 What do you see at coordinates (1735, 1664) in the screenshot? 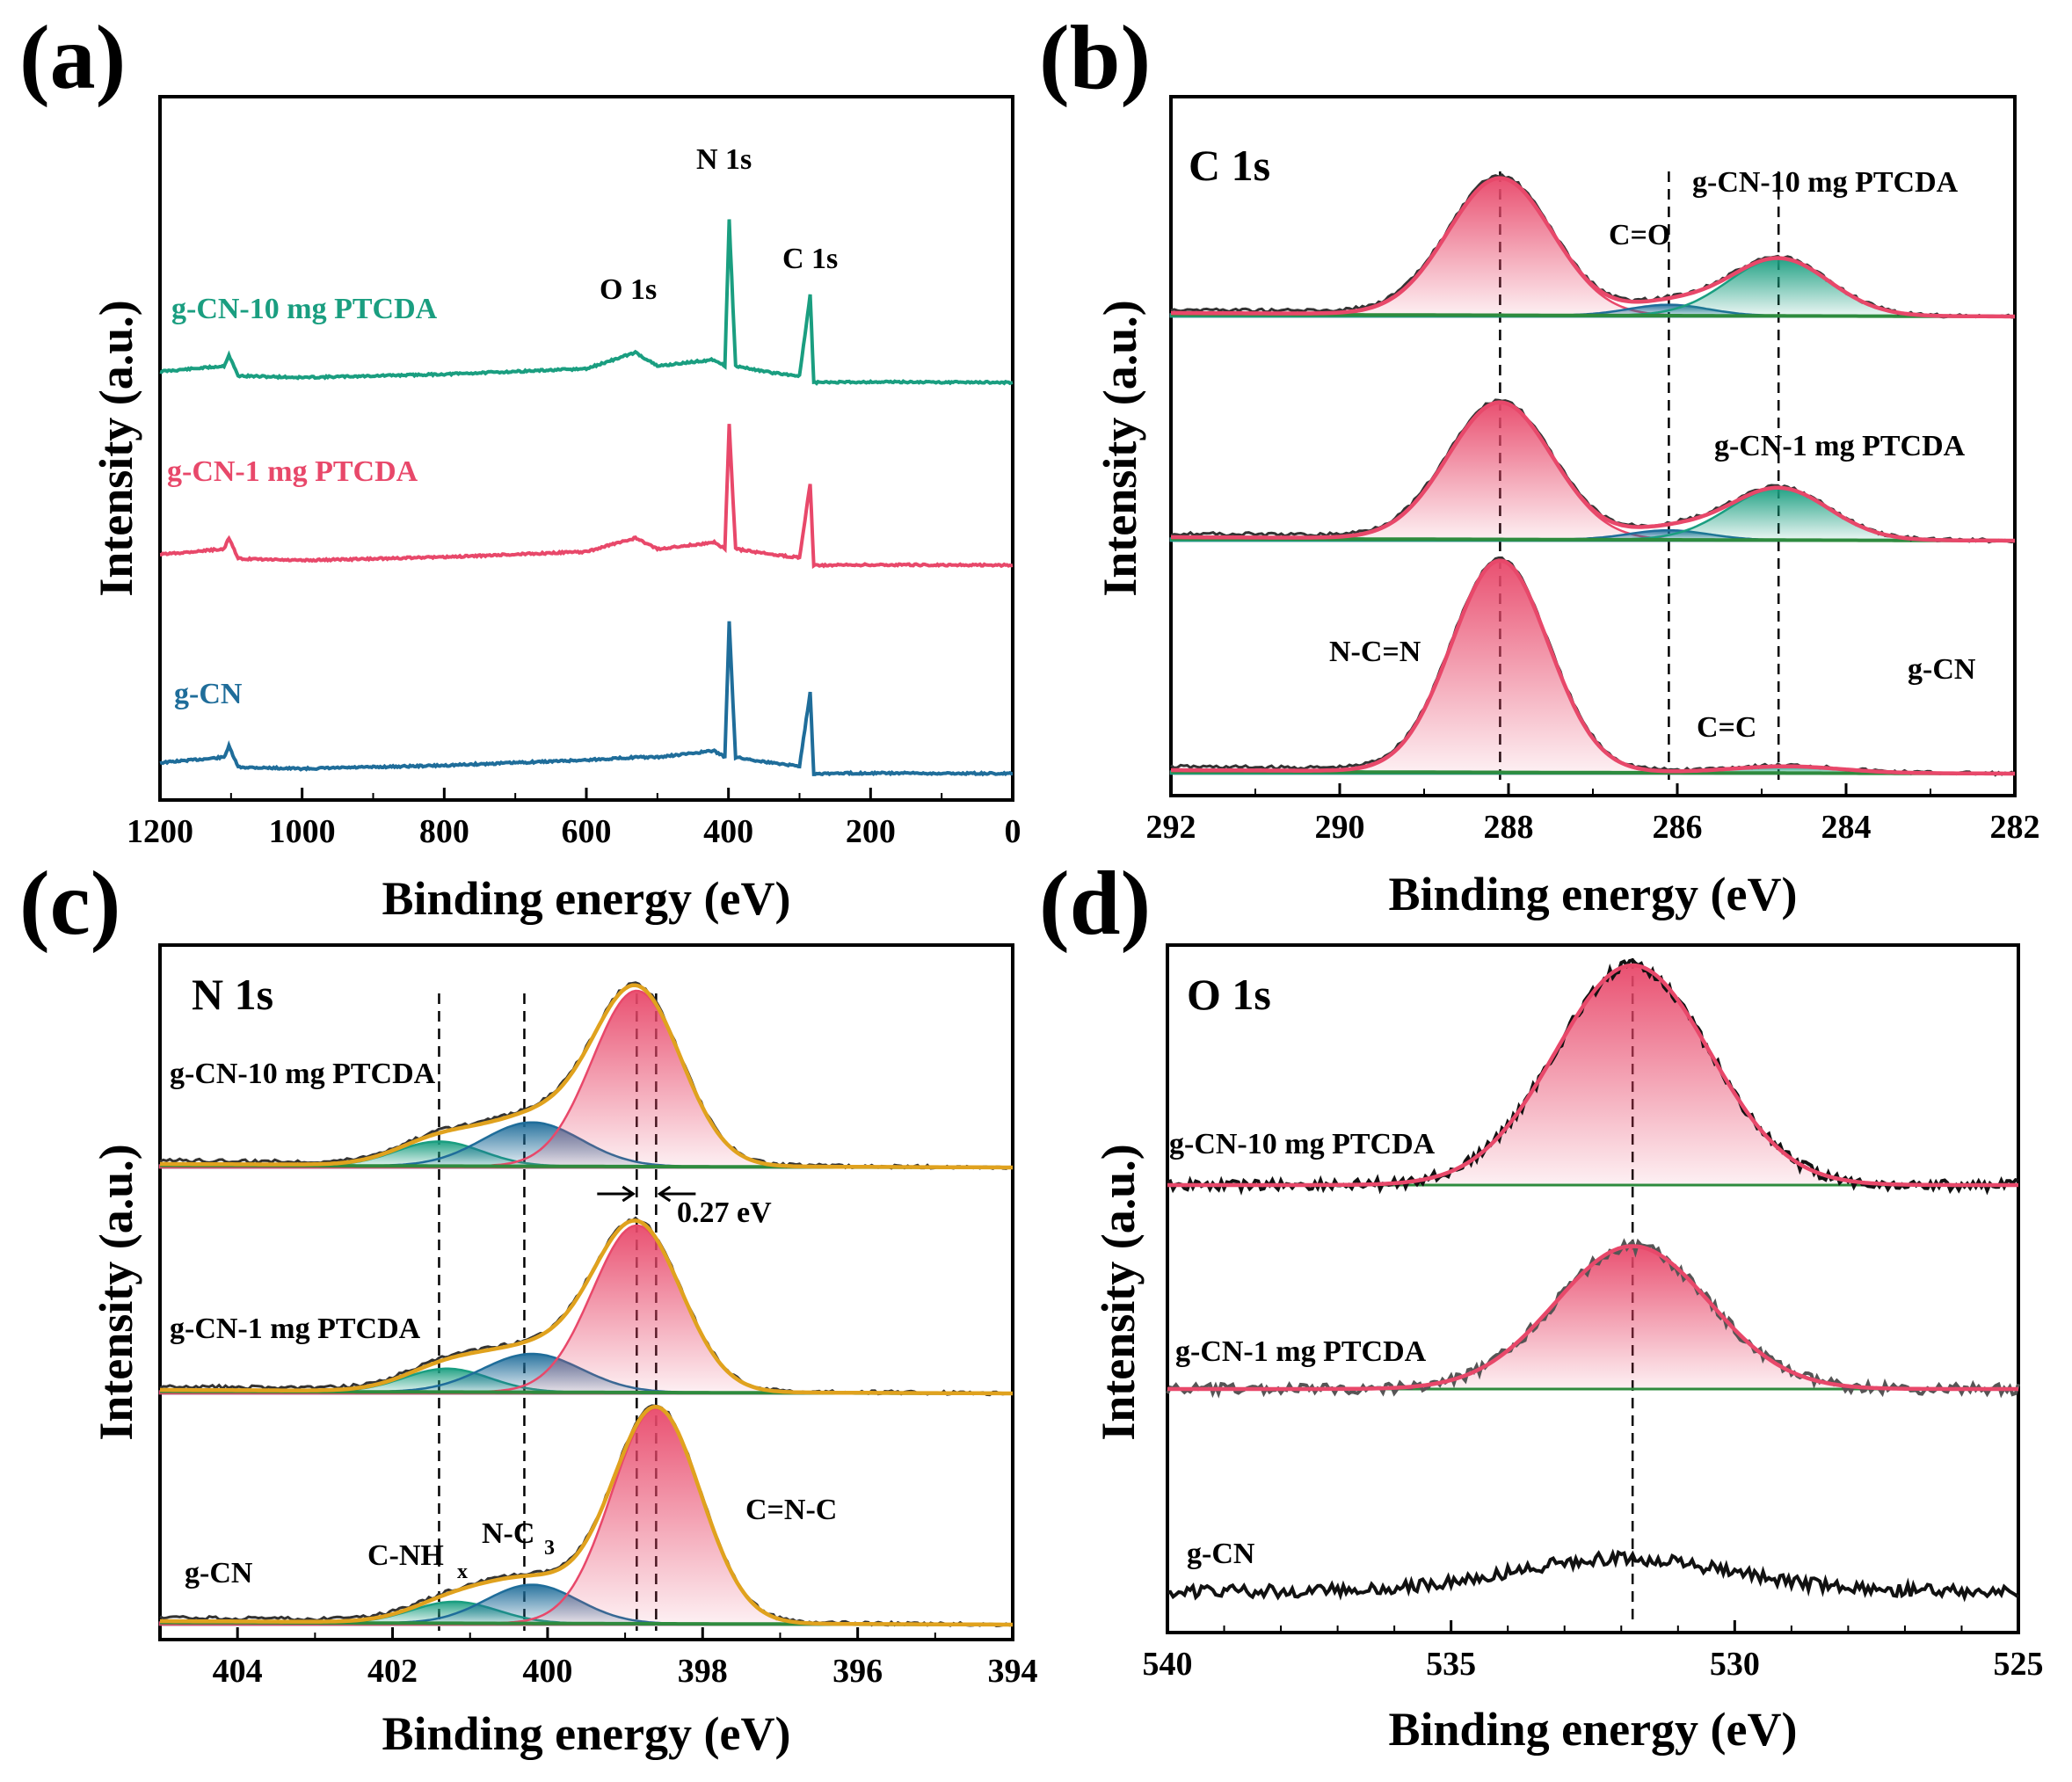
I see `x-tick-label: 530` at bounding box center [1735, 1664].